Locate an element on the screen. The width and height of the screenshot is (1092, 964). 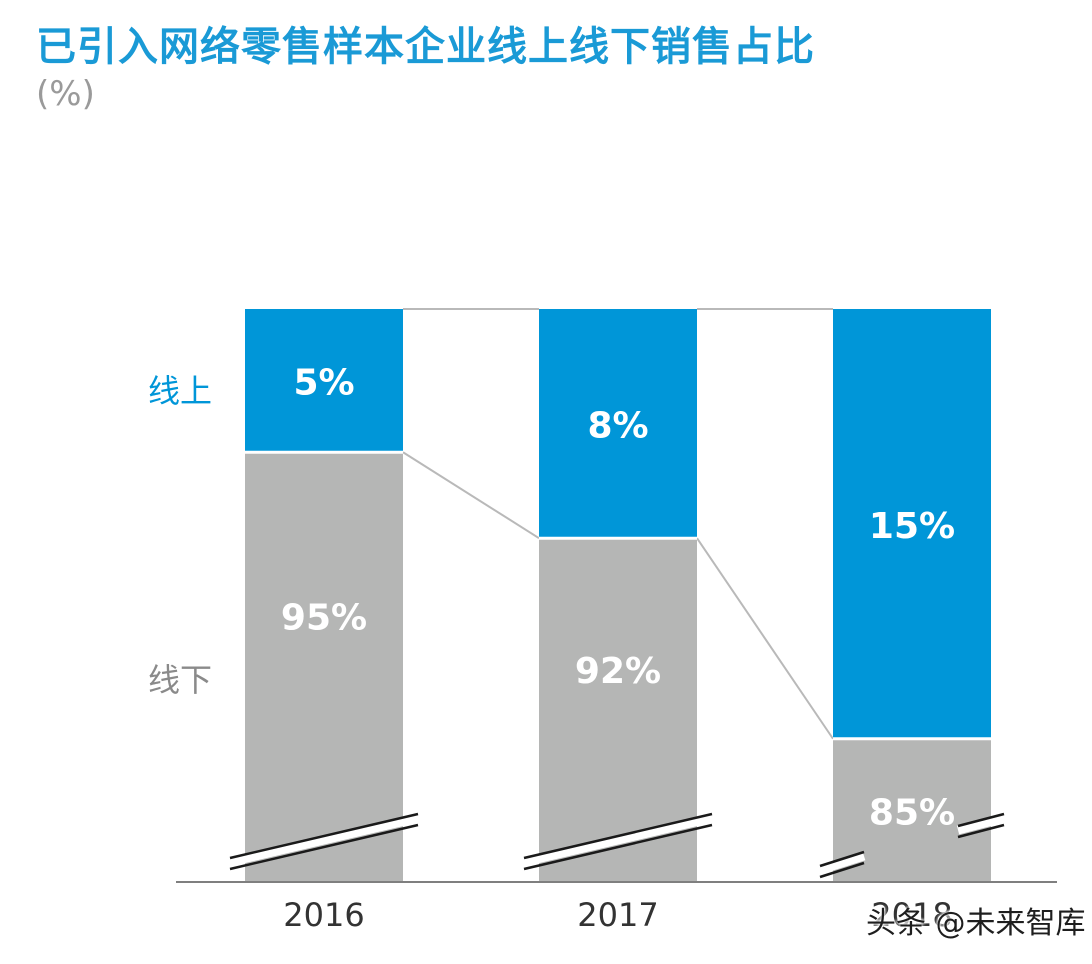
value-label-online-2017: 8% is located at coordinates (617, 426).